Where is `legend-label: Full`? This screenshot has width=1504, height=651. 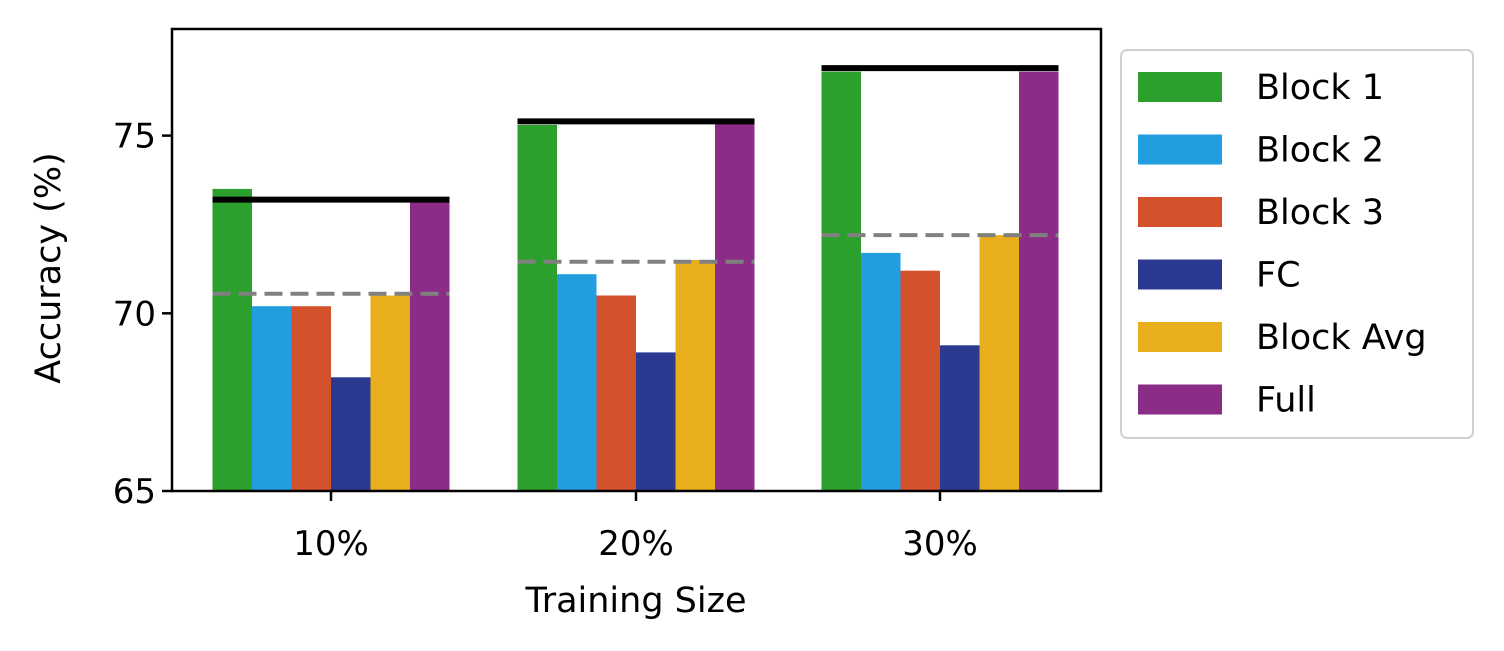
legend-label: Full is located at coordinates (1286, 401).